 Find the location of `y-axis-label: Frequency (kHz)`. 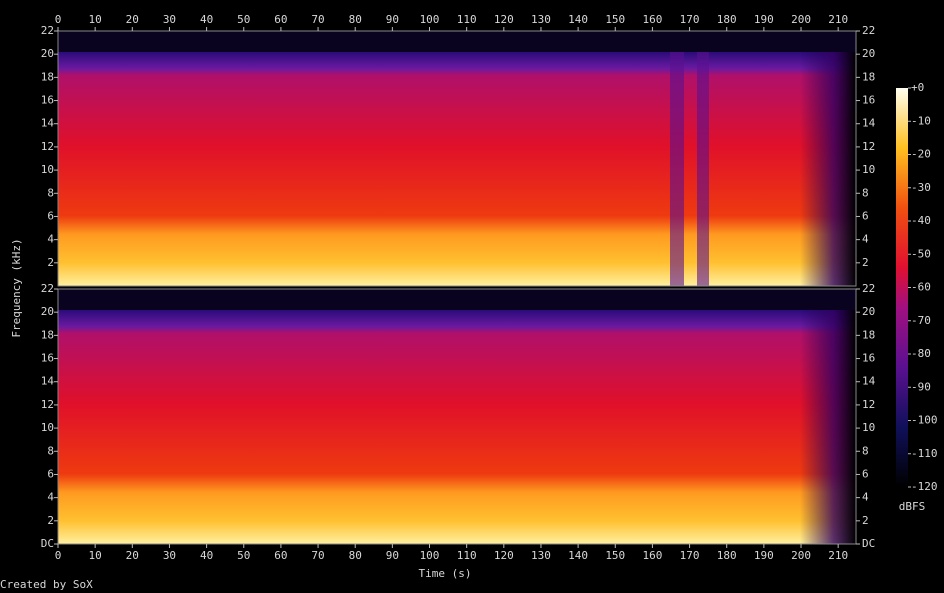

y-axis-label: Frequency (kHz) is located at coordinates (16, 287).